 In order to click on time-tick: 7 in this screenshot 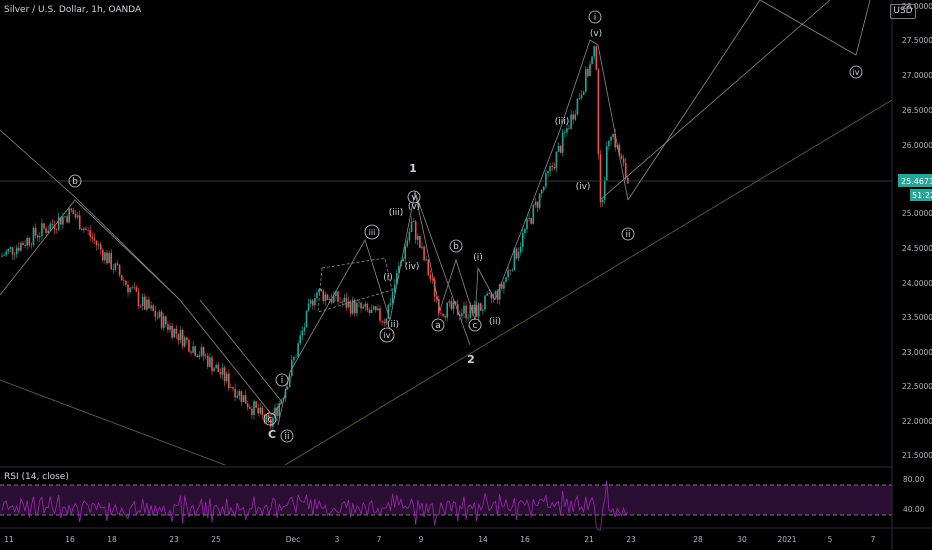, I will do `click(379, 539)`.